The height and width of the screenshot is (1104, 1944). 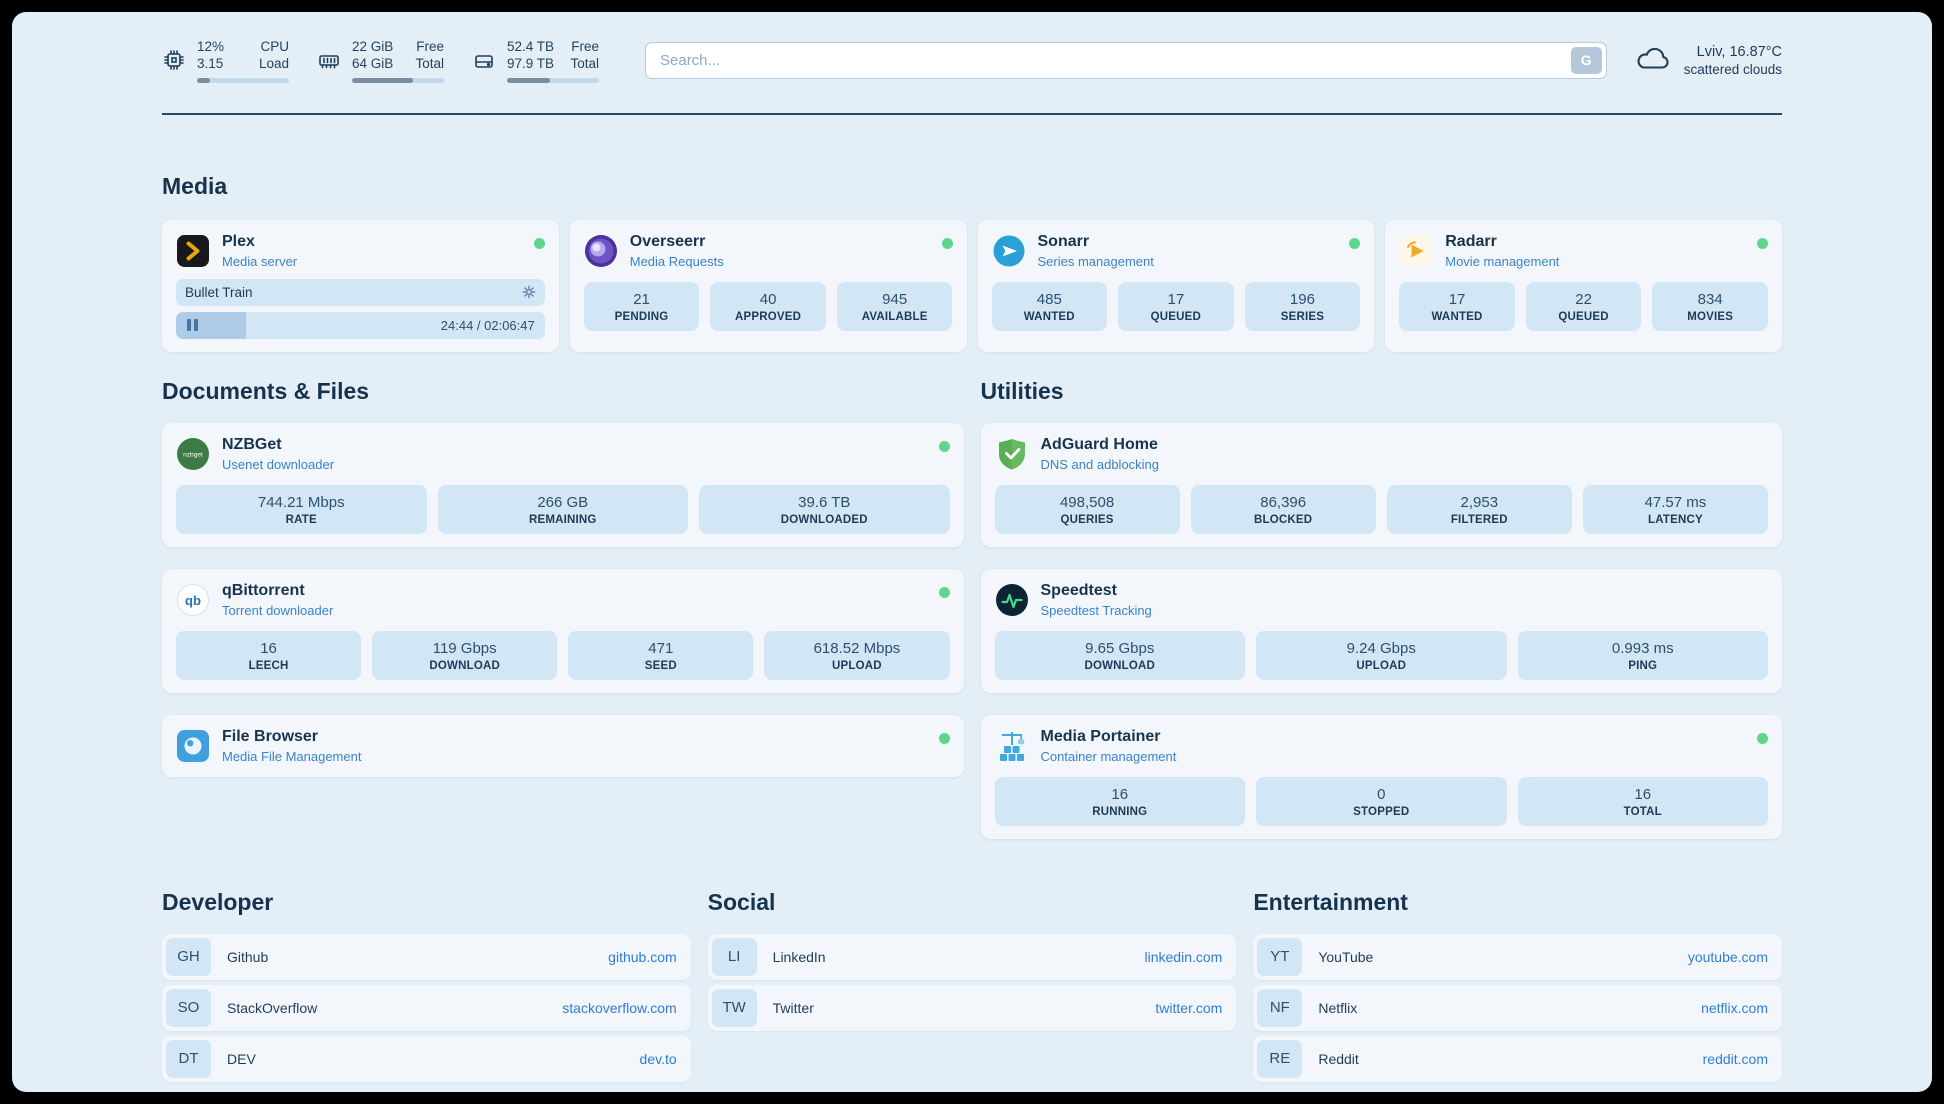 I want to click on bookmark-twitter: TW Twitter twitter.com, so click(x=972, y=1007).